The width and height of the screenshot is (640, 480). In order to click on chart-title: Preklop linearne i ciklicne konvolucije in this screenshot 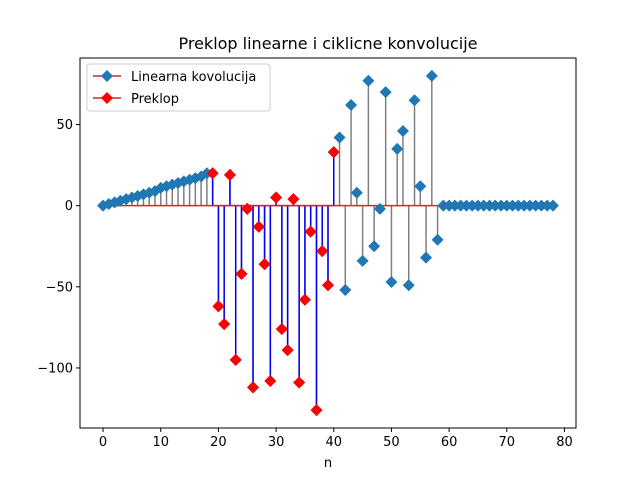, I will do `click(327, 43)`.